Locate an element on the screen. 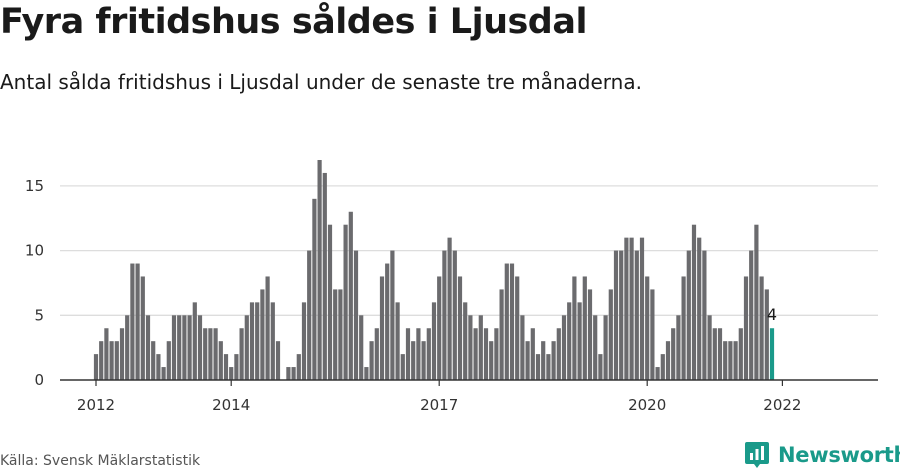 This screenshot has height=474, width=900. brand-logo: Newsworthy is located at coordinates (822, 455).